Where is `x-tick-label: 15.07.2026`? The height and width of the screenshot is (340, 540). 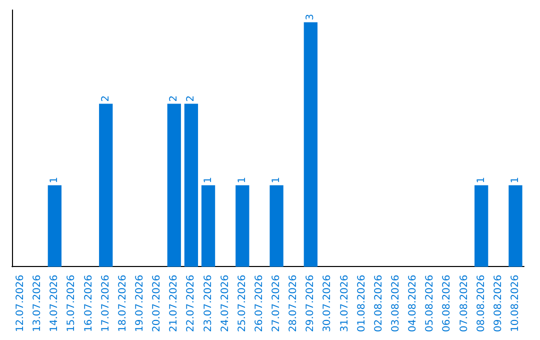 x-tick-label: 15.07.2026 is located at coordinates (72, 303).